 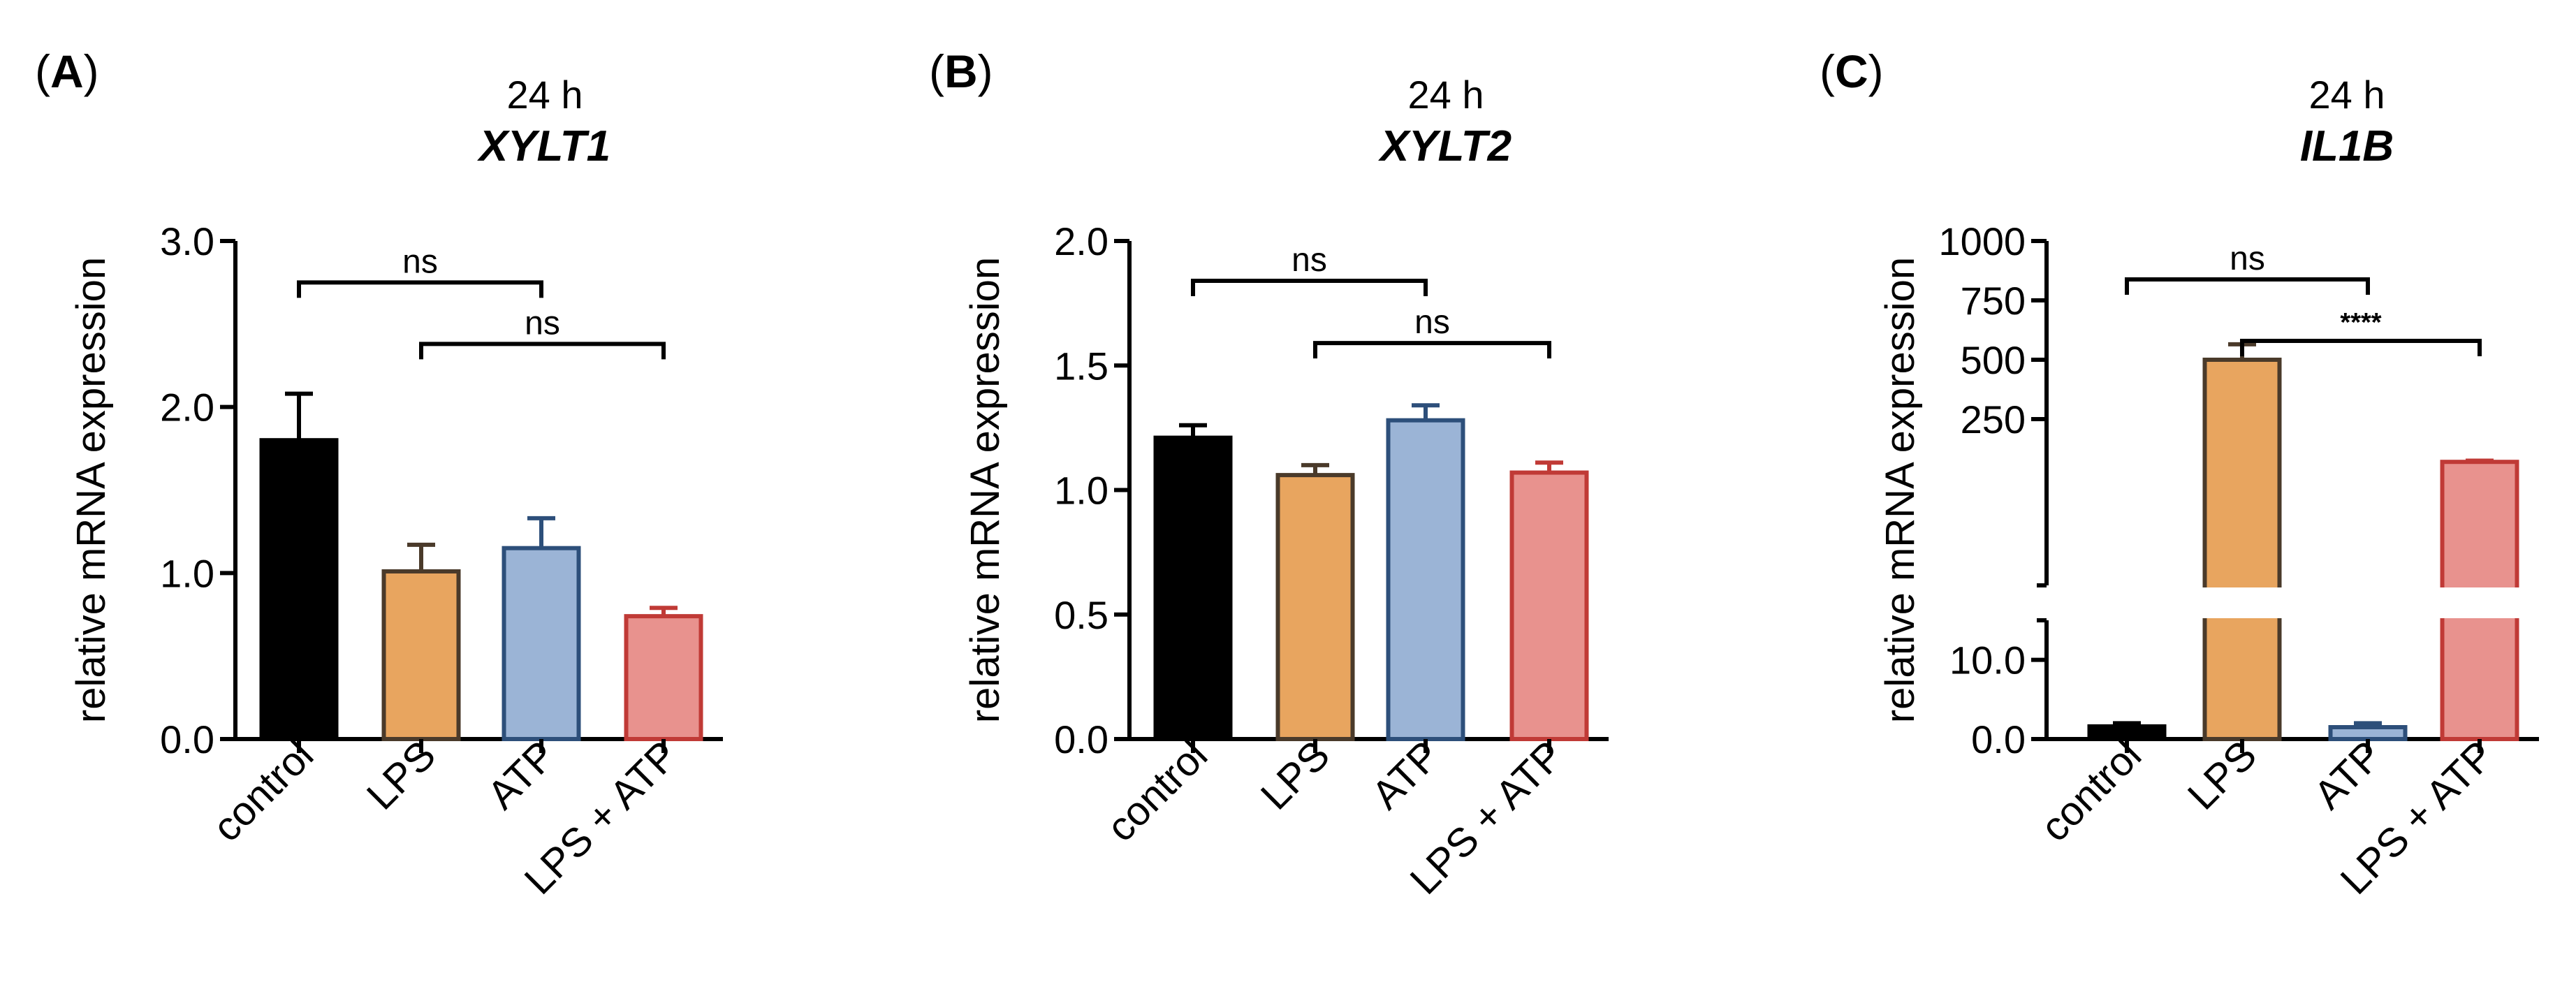 What do you see at coordinates (543, 146) in the screenshot?
I see `gene-title: XYLT1` at bounding box center [543, 146].